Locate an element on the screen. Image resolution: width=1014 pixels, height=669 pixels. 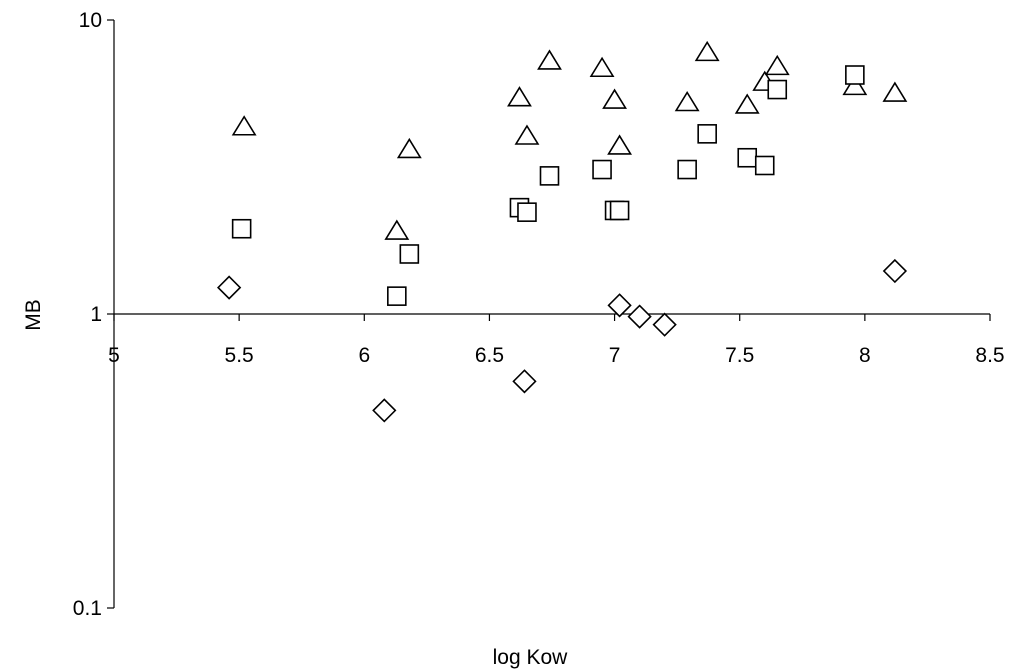
x-tick-label: 7 is located at coordinates (615, 355).